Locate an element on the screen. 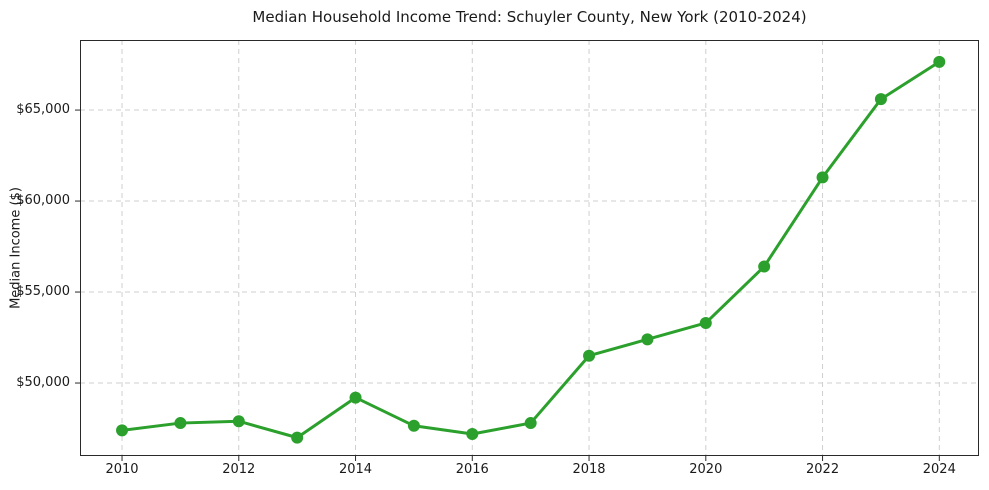  x-tick-label: 2022 is located at coordinates (823, 469).